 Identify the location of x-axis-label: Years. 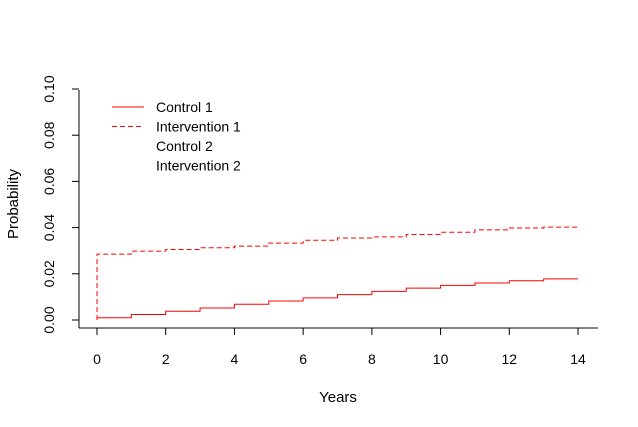
(338, 397).